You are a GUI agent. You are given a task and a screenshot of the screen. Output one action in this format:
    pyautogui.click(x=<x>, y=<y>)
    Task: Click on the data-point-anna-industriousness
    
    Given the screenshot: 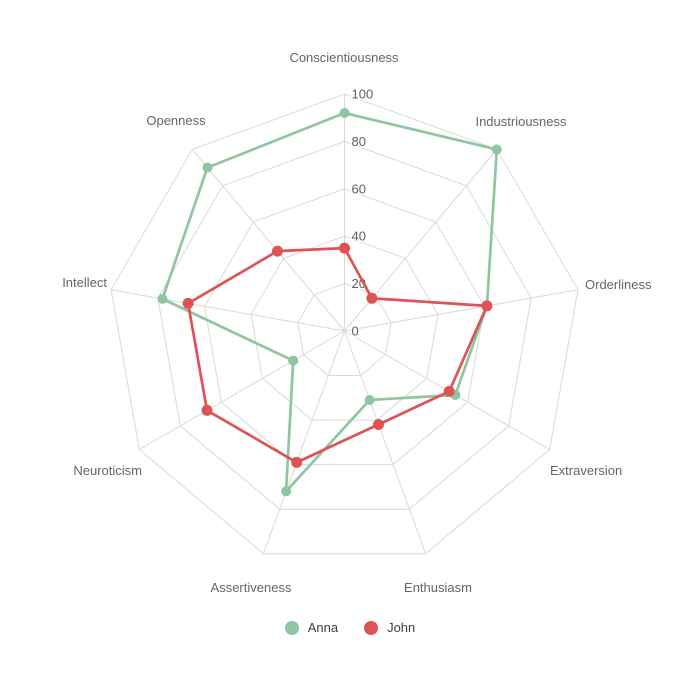 What is the action you would take?
    pyautogui.click(x=496, y=149)
    